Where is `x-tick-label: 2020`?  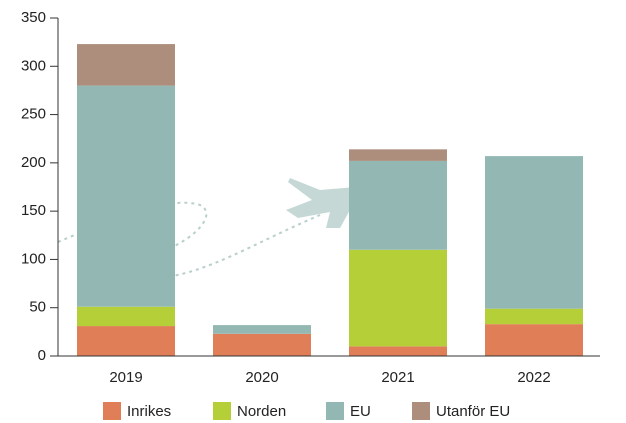
x-tick-label: 2020 is located at coordinates (261, 377).